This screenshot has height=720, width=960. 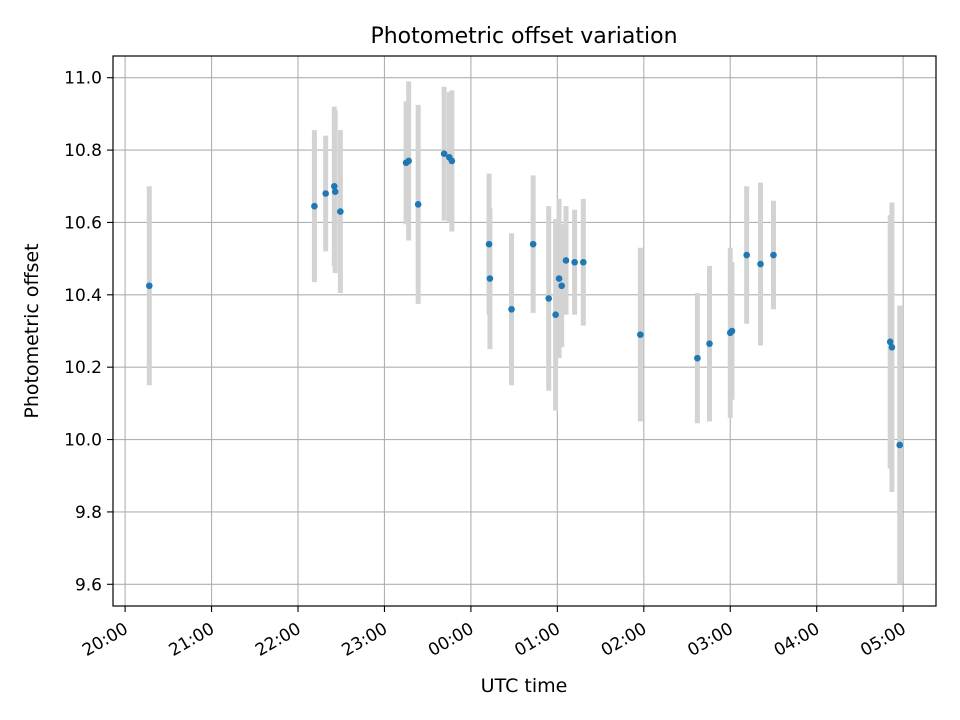 What do you see at coordinates (88, 585) in the screenshot?
I see `y-tick-label: 9.6` at bounding box center [88, 585].